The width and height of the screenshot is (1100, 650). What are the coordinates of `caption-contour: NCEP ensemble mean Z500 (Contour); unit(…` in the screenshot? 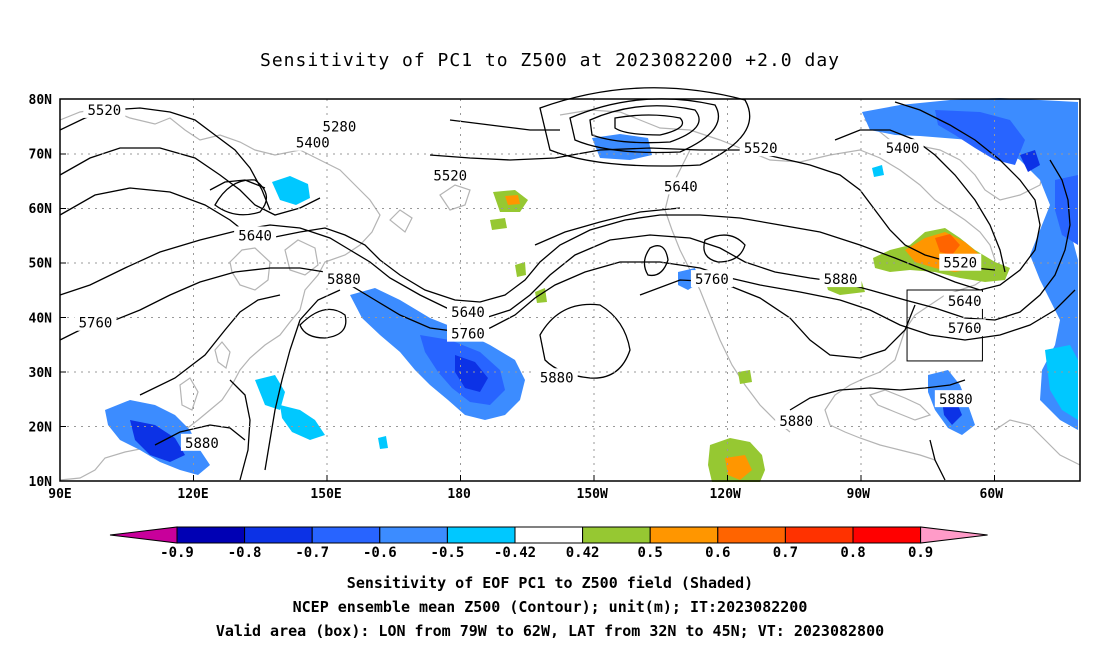 It's located at (550, 607).